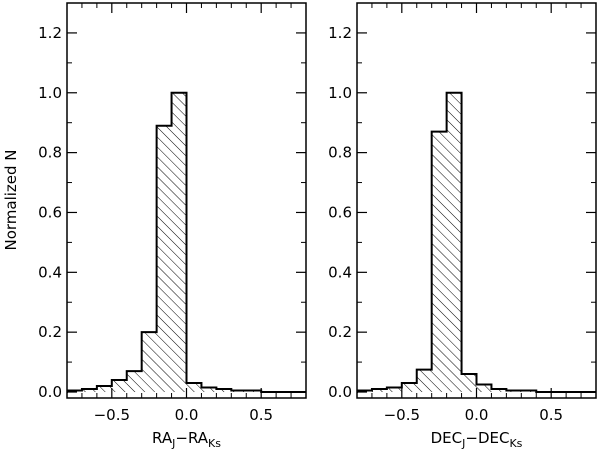  I want to click on right-x-tick-label: −0.5, so click(402, 415).